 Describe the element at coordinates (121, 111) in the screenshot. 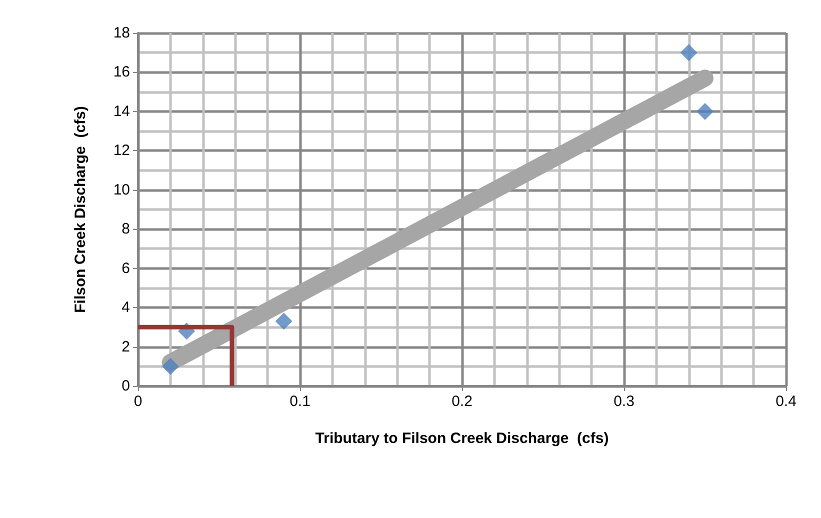

I see `y-tick-label: 14` at that location.